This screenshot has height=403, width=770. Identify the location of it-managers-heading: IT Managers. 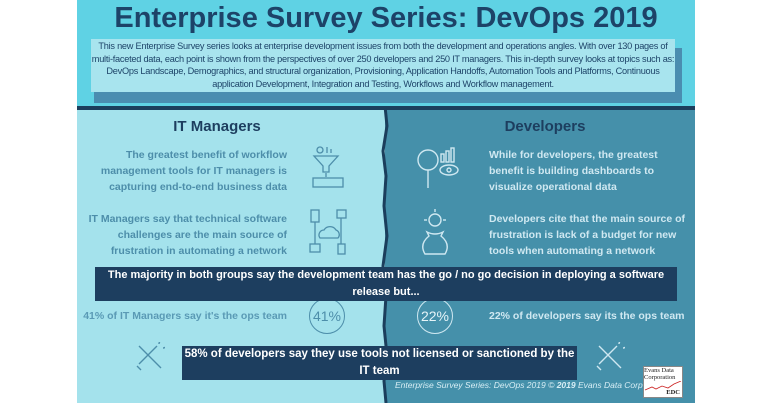
(217, 126).